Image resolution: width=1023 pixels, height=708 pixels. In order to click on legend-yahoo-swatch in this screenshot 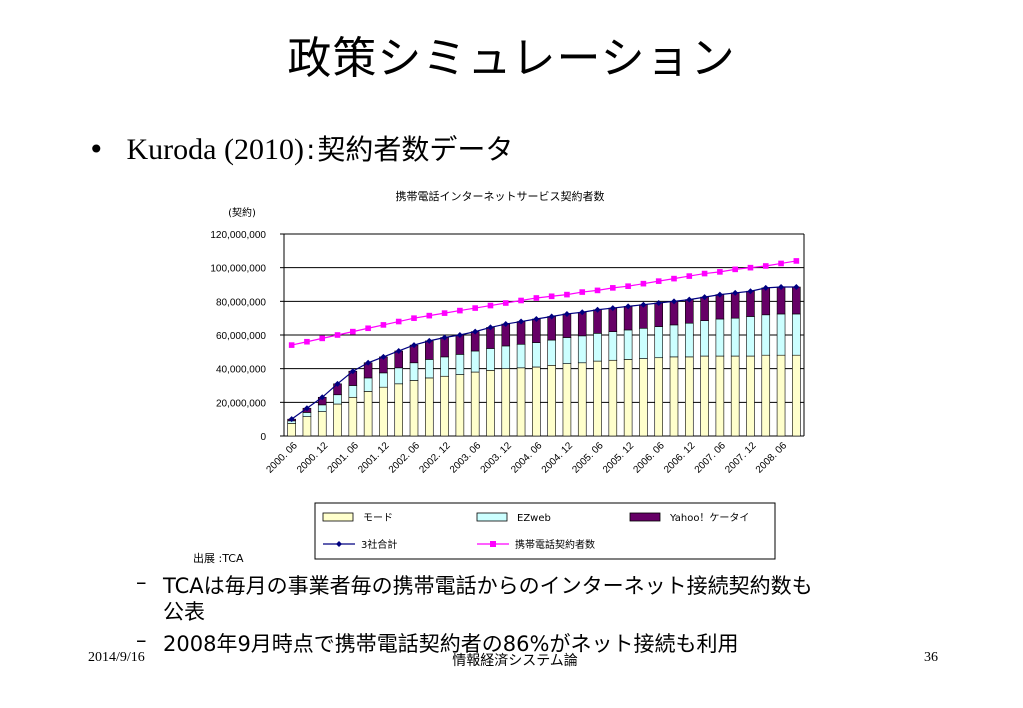, I will do `click(645, 517)`.